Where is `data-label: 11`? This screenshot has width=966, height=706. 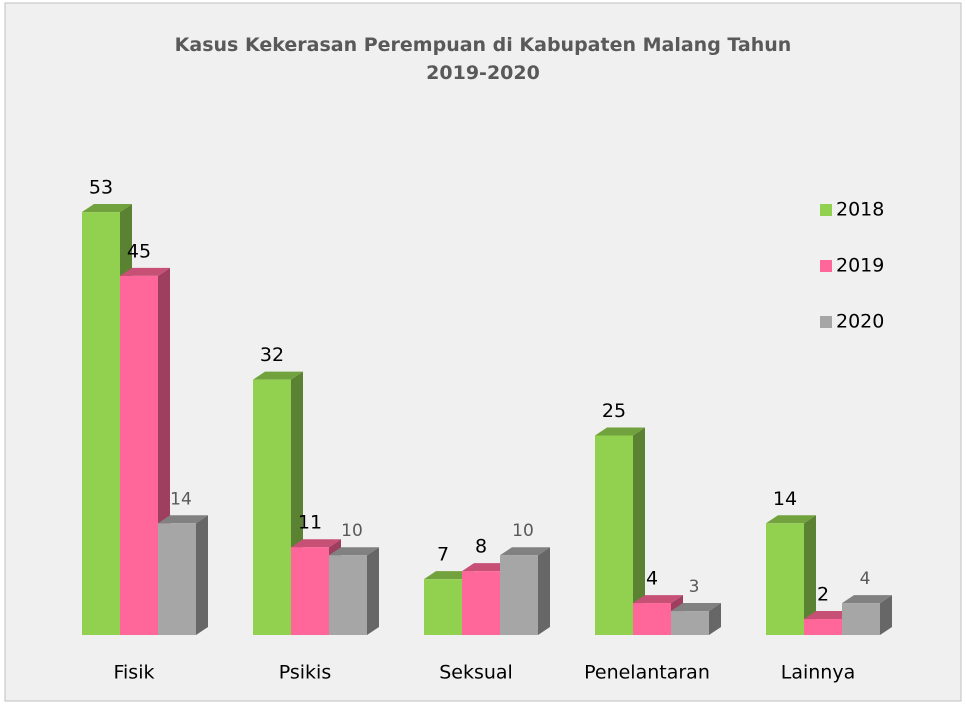 data-label: 11 is located at coordinates (310, 523).